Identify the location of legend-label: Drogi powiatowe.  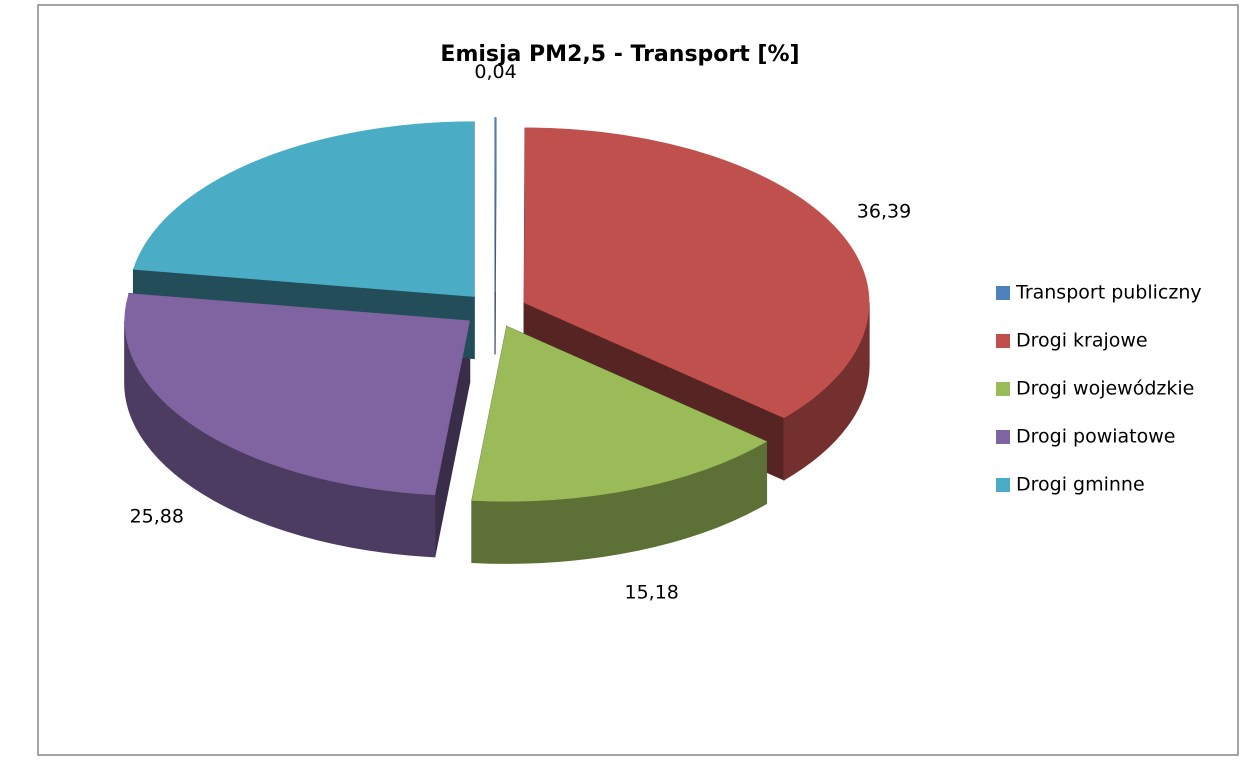
(1095, 437).